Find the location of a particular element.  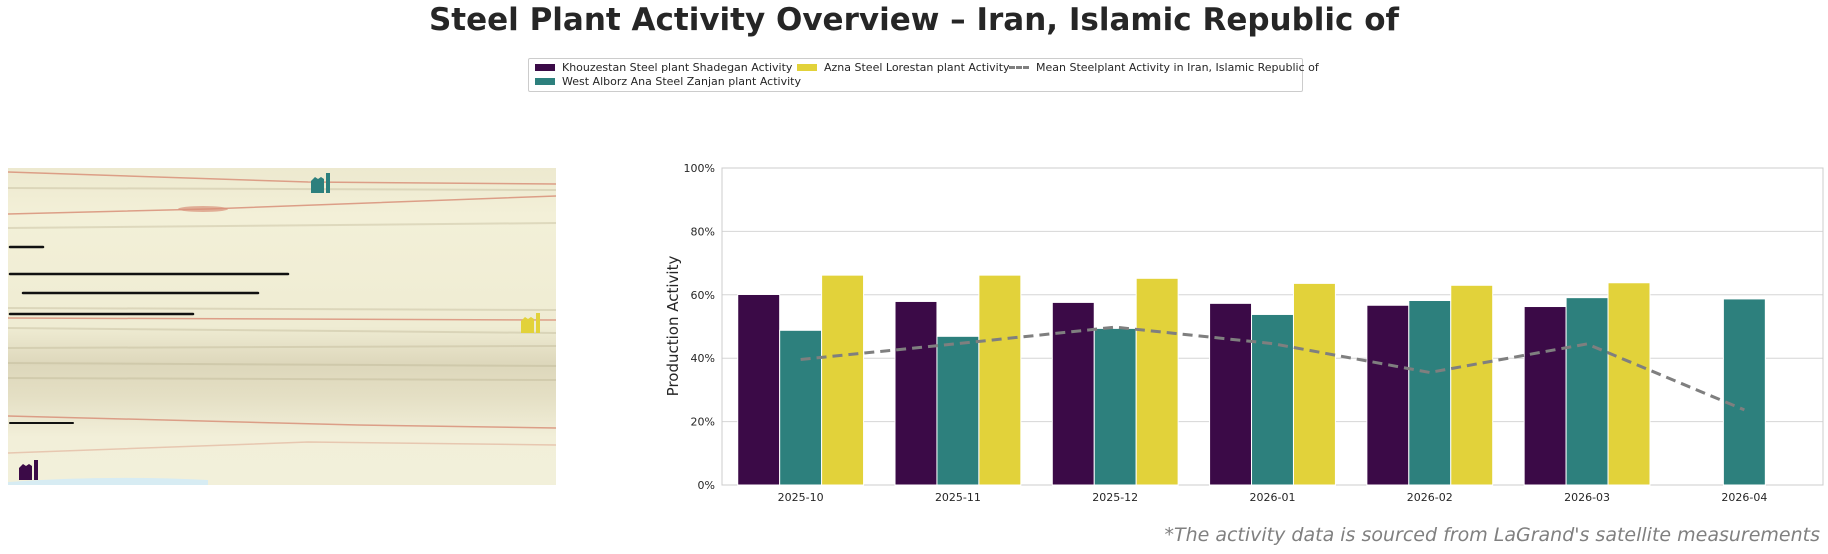

y-tick-label: 100% is located at coordinates (699, 168).